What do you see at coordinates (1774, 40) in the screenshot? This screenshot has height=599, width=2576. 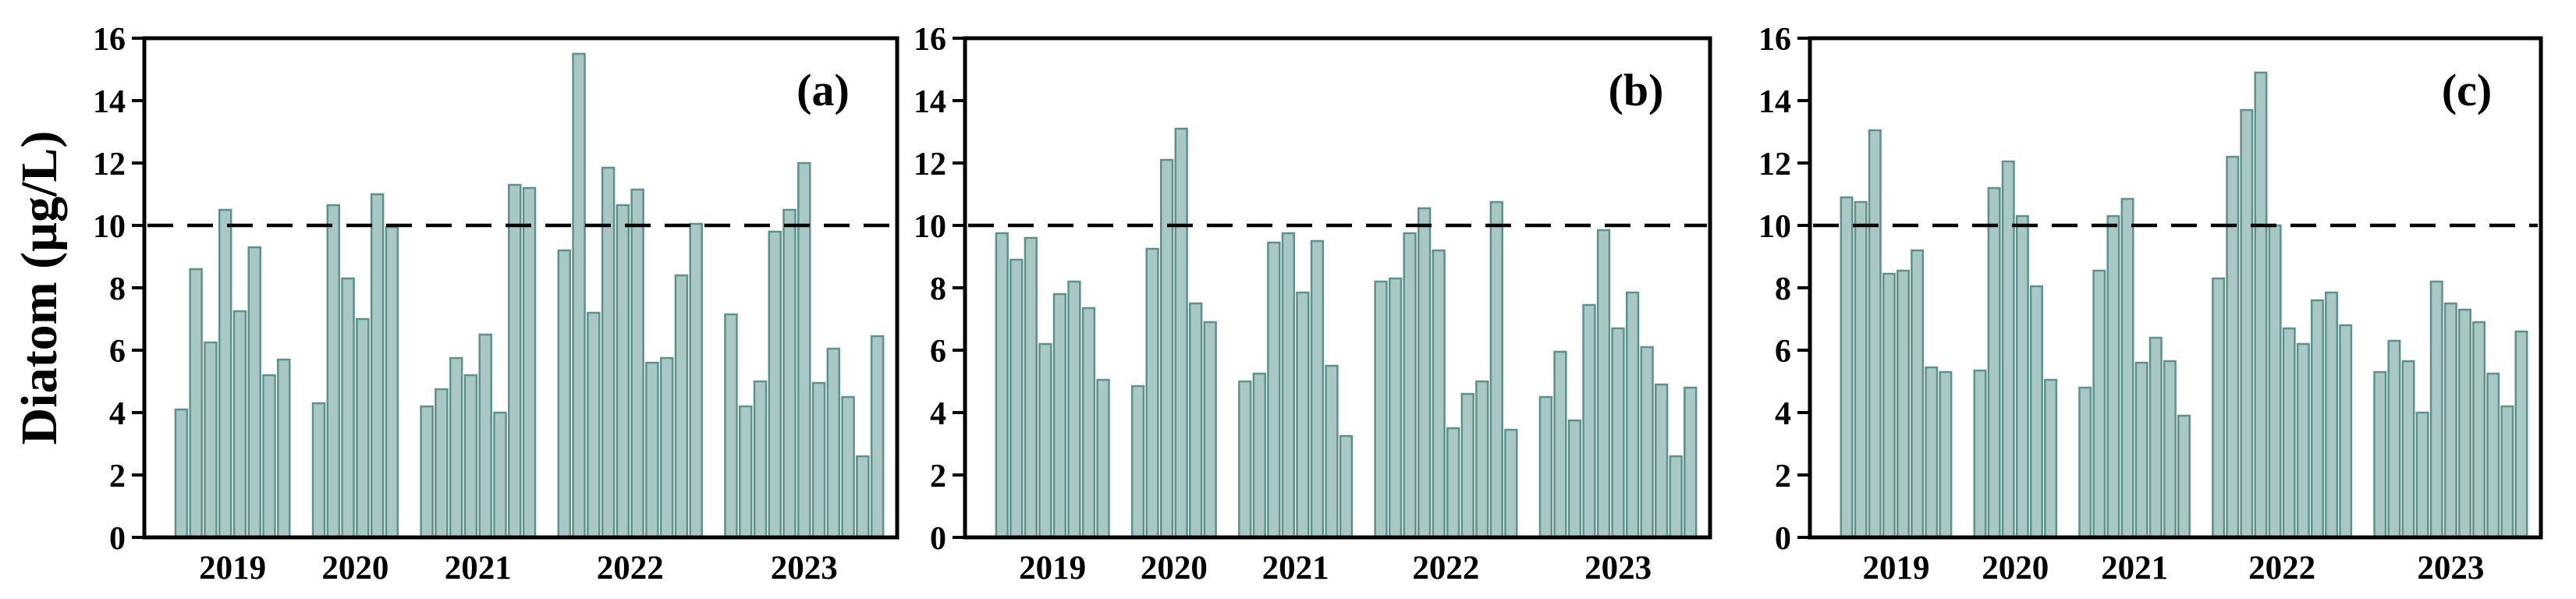 I see `y-tick-label: 16` at bounding box center [1774, 40].